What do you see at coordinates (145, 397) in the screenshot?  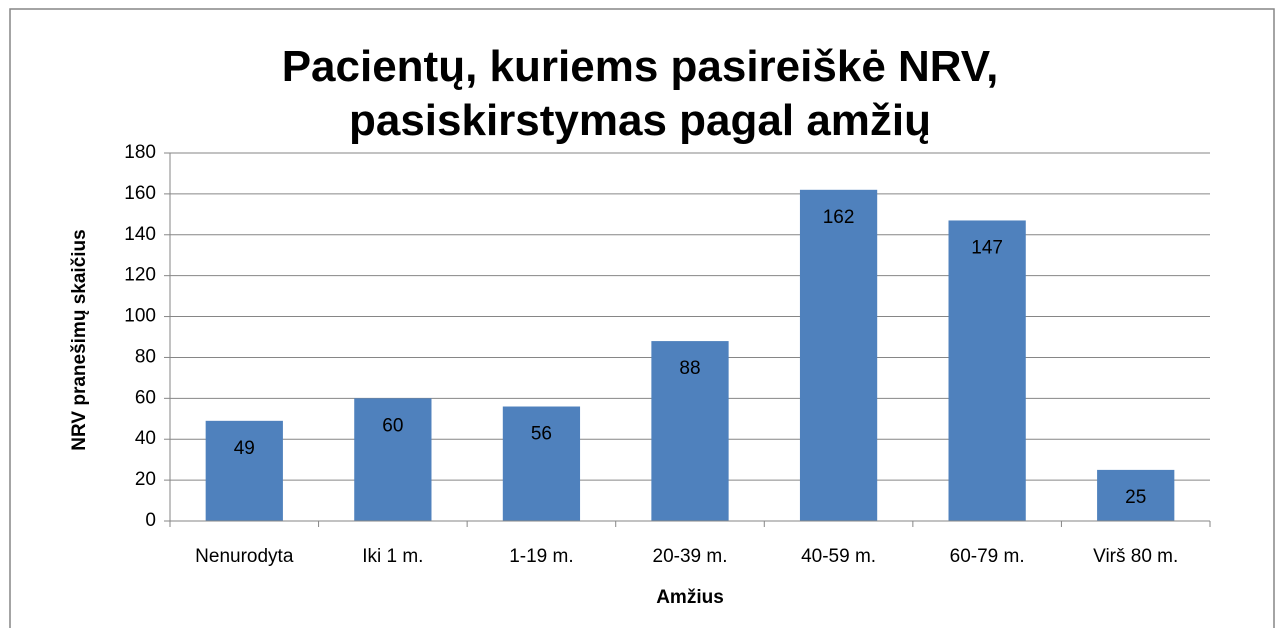 I see `y-tick-label: 60` at bounding box center [145, 397].